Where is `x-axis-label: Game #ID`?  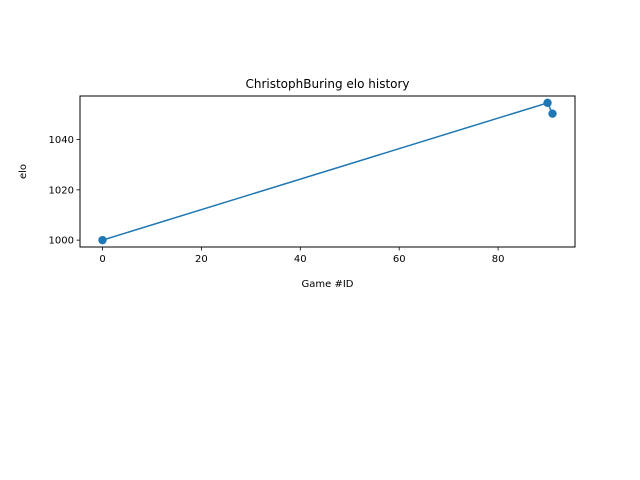 x-axis-label: Game #ID is located at coordinates (328, 284).